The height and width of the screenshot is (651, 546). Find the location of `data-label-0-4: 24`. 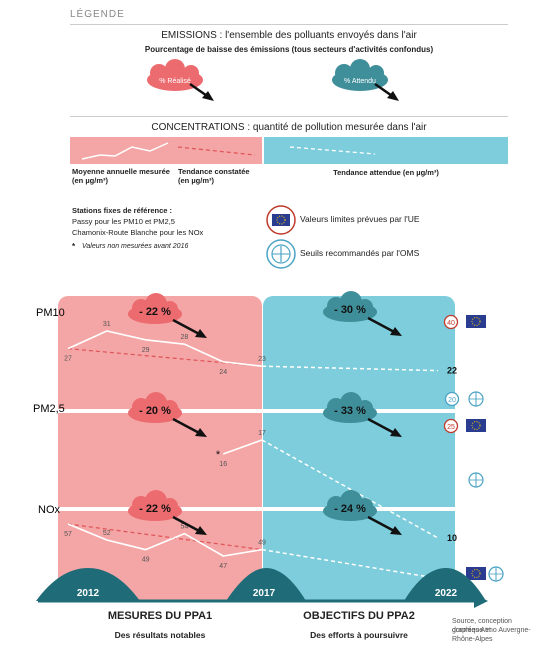

data-label-0-4: 24 is located at coordinates (223, 372).